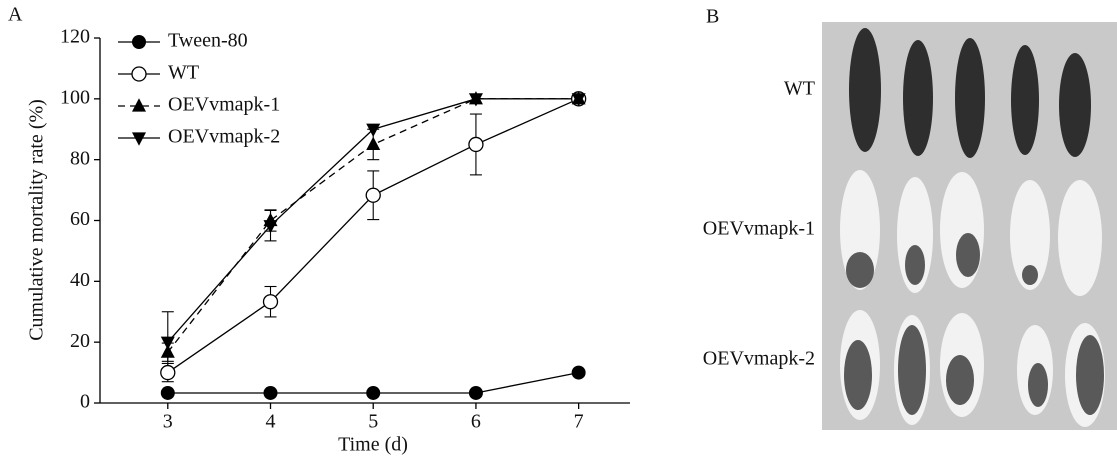 Image resolution: width=1117 pixels, height=462 pixels. I want to click on x-tick-label: 4, so click(271, 422).